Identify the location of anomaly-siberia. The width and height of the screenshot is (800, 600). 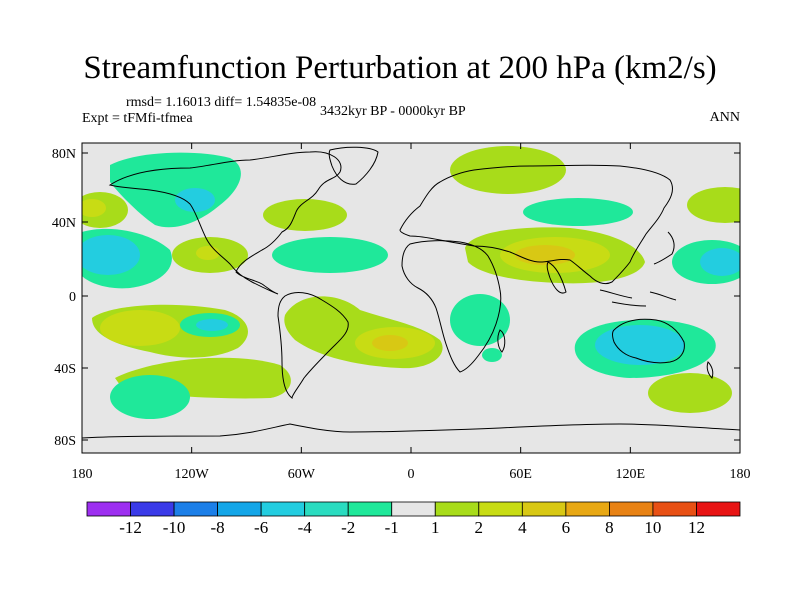
(508, 170).